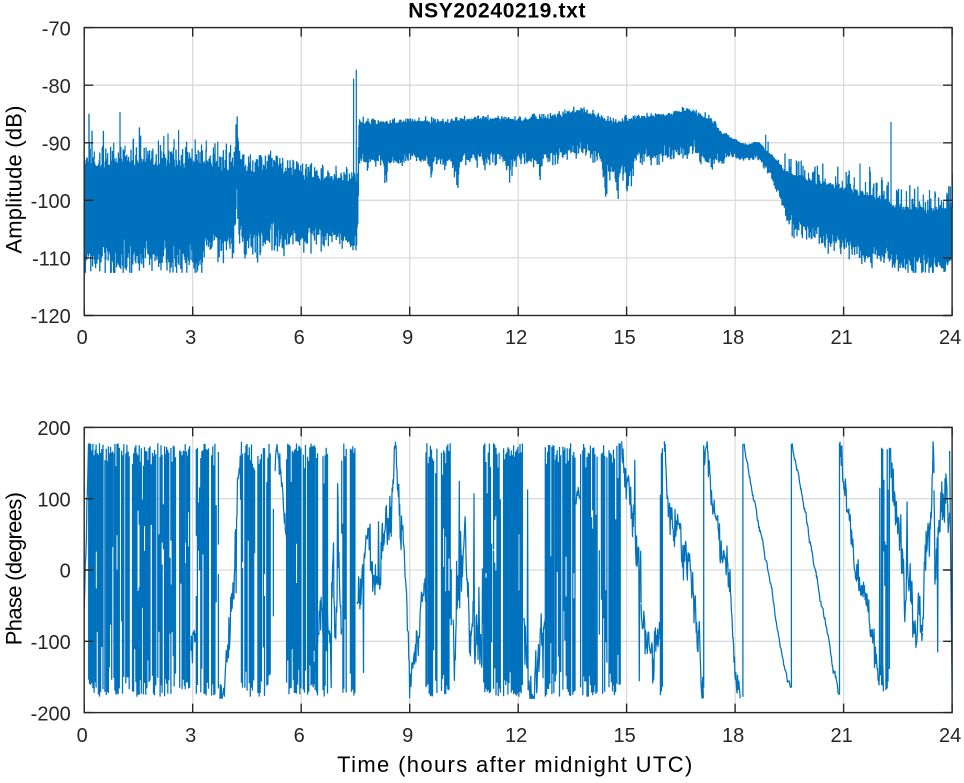  Describe the element at coordinates (56, 144) in the screenshot. I see `svg-text: -90` at that location.